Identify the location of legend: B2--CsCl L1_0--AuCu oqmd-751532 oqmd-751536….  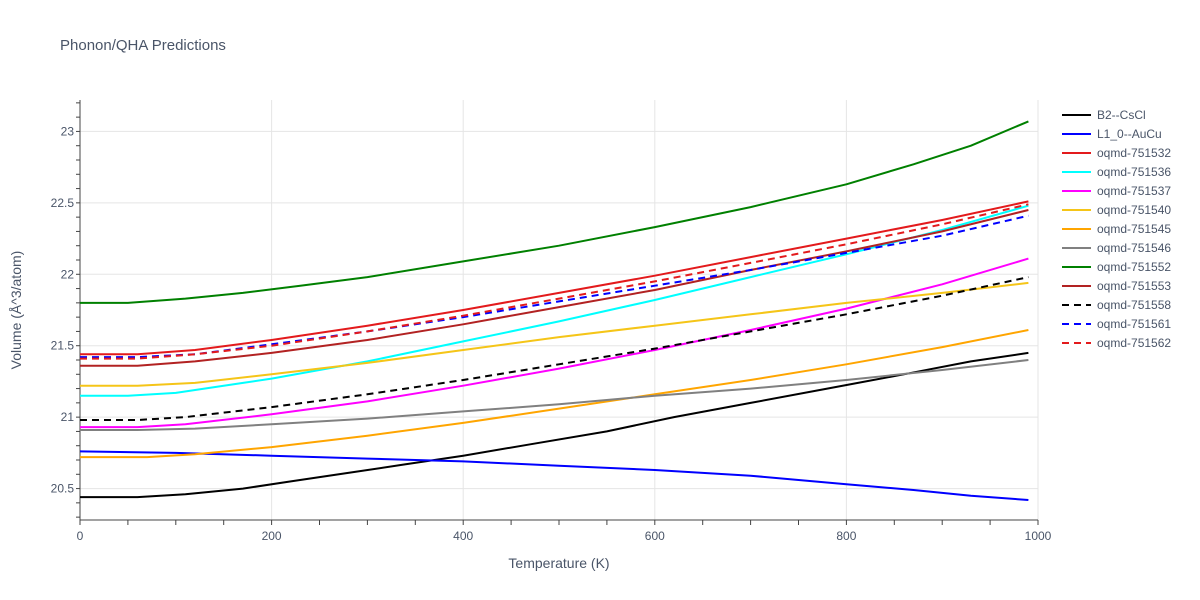
(1116, 229).